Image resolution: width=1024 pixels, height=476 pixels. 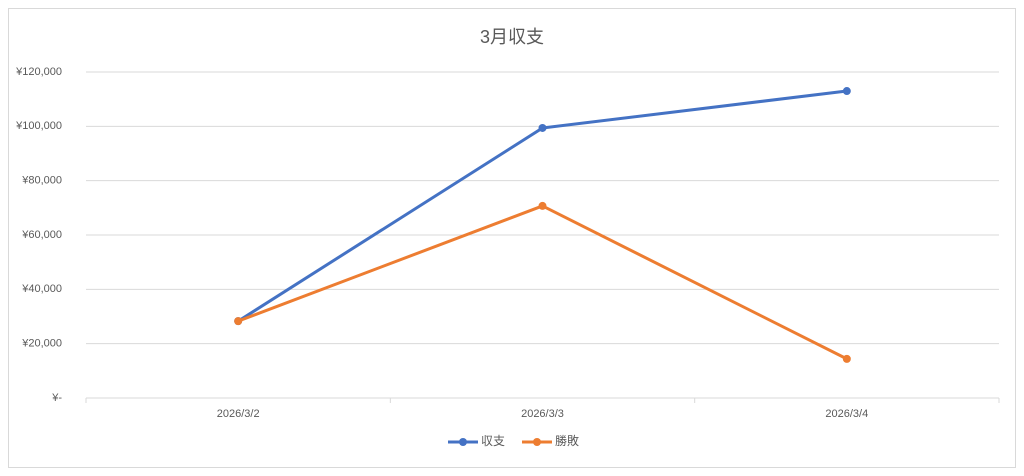 What do you see at coordinates (493, 441) in the screenshot?
I see `legend-label: 収支` at bounding box center [493, 441].